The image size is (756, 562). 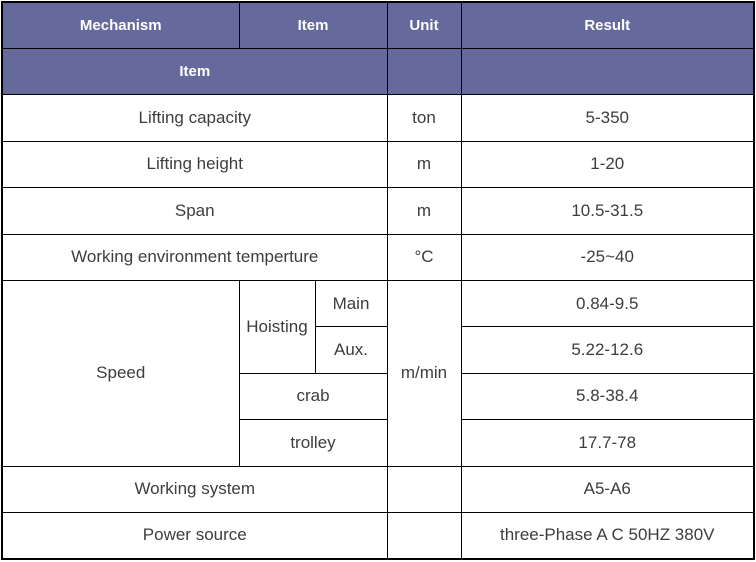 What do you see at coordinates (607, 211) in the screenshot?
I see `row-result: 10.5-31.5` at bounding box center [607, 211].